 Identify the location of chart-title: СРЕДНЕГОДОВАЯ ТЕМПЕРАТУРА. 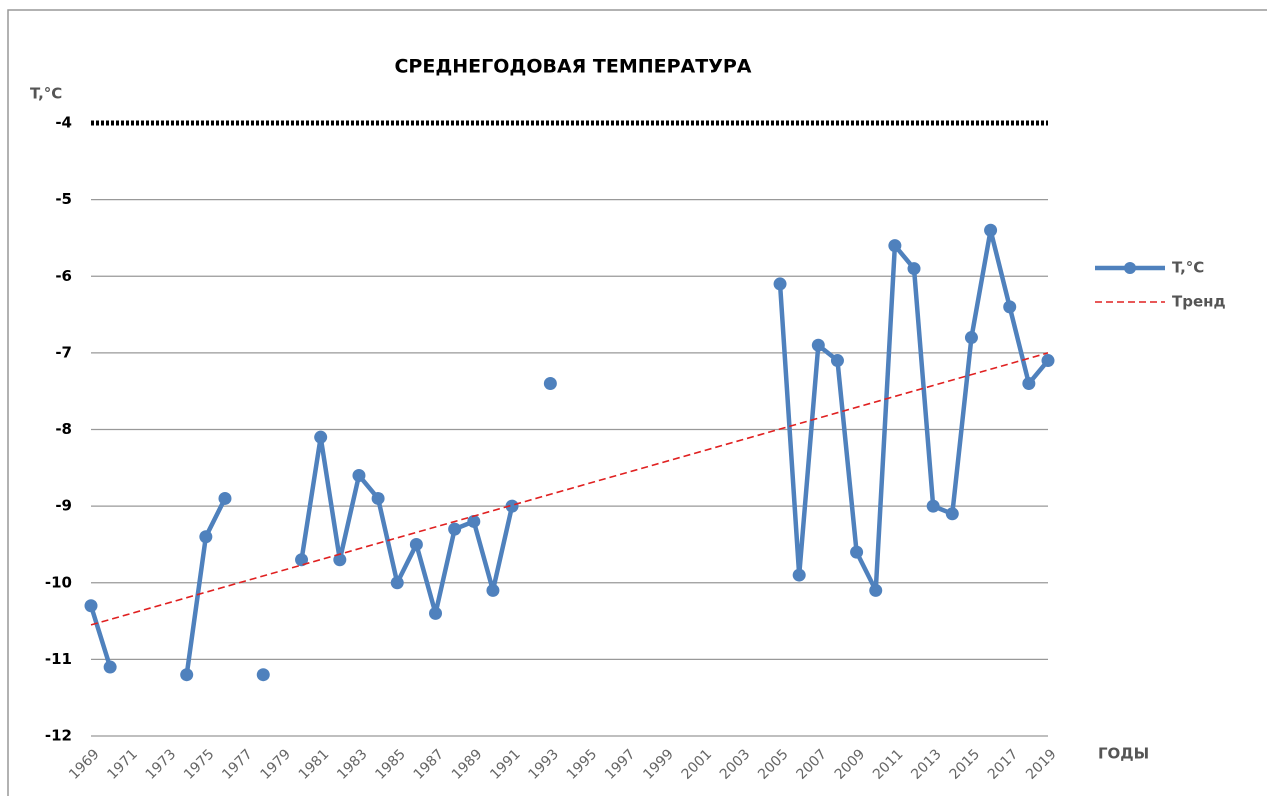
(572, 67).